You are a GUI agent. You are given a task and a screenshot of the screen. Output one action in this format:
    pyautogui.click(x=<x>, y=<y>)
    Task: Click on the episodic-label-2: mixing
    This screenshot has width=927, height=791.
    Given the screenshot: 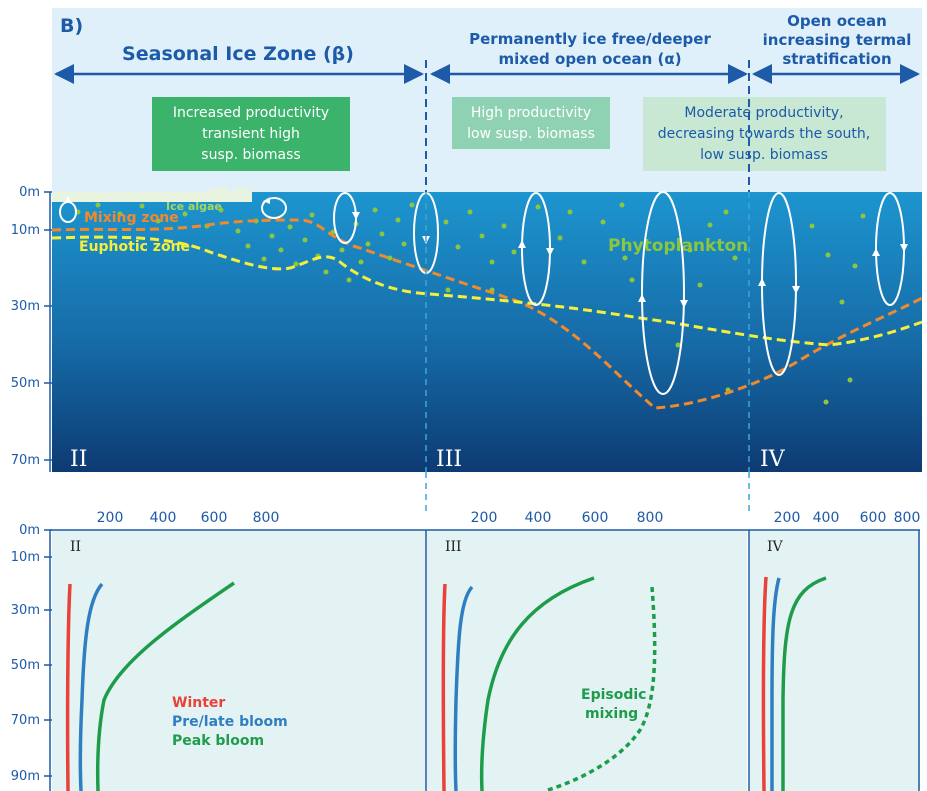 What is the action you would take?
    pyautogui.click(x=611, y=714)
    